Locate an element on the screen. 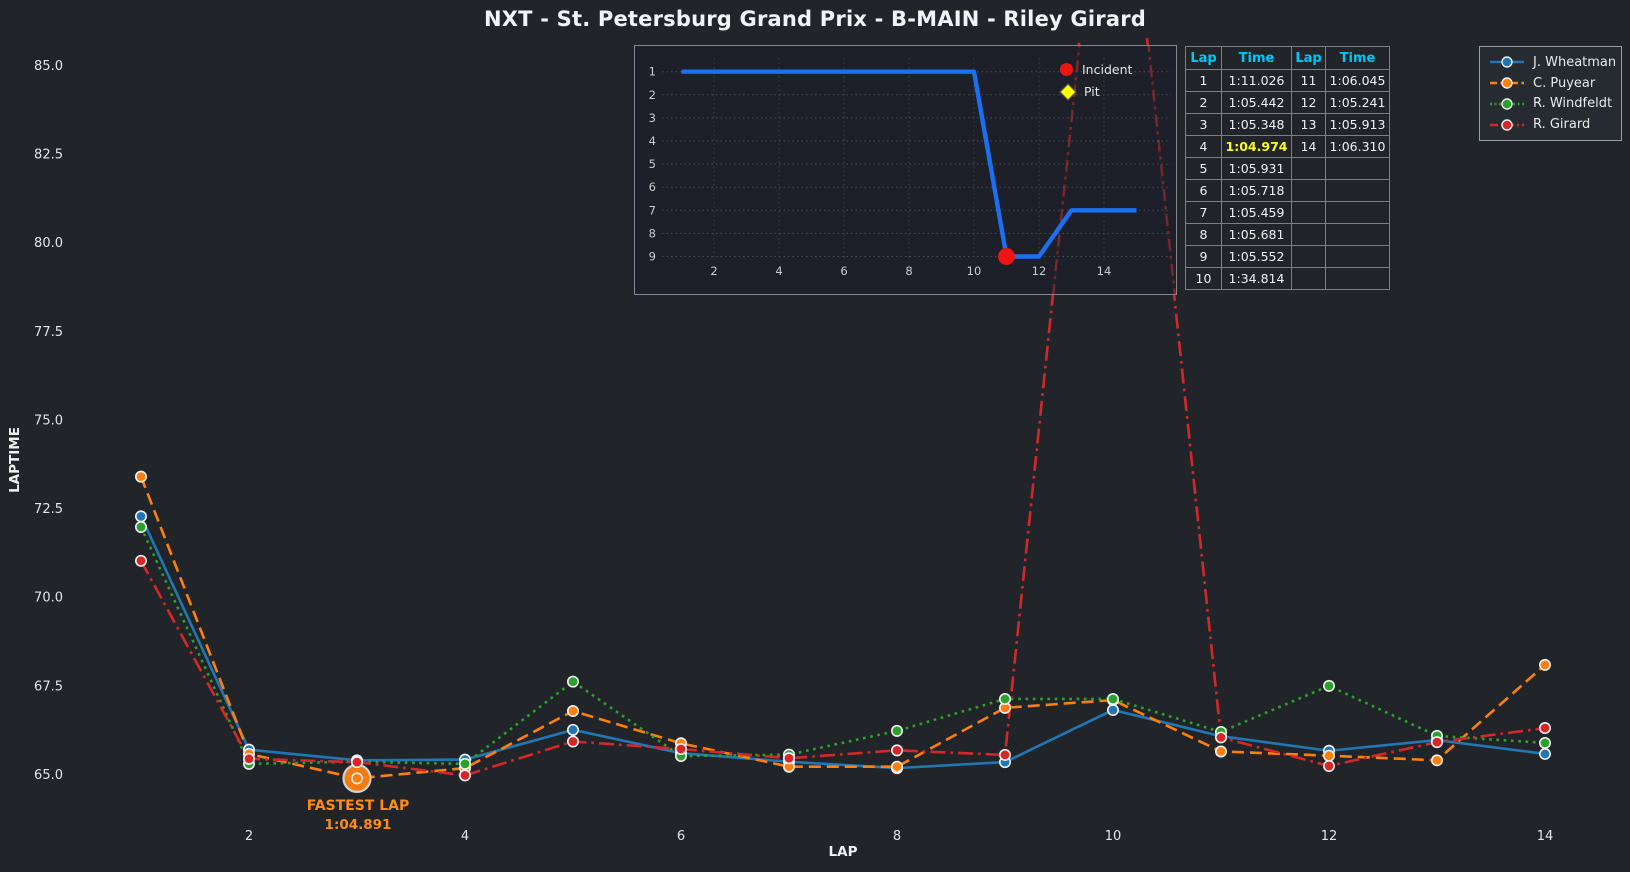  fastest-lap-label: FASTEST LAP is located at coordinates (358, 806).